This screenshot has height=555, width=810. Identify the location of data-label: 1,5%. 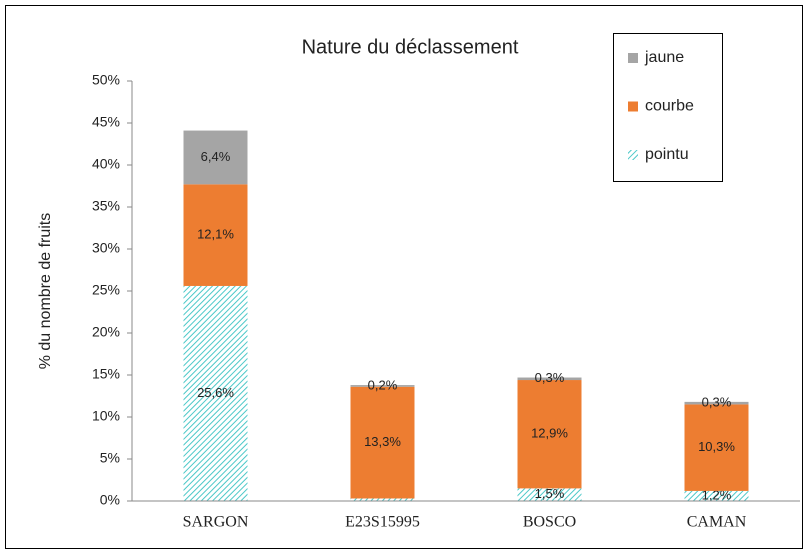
(550, 493).